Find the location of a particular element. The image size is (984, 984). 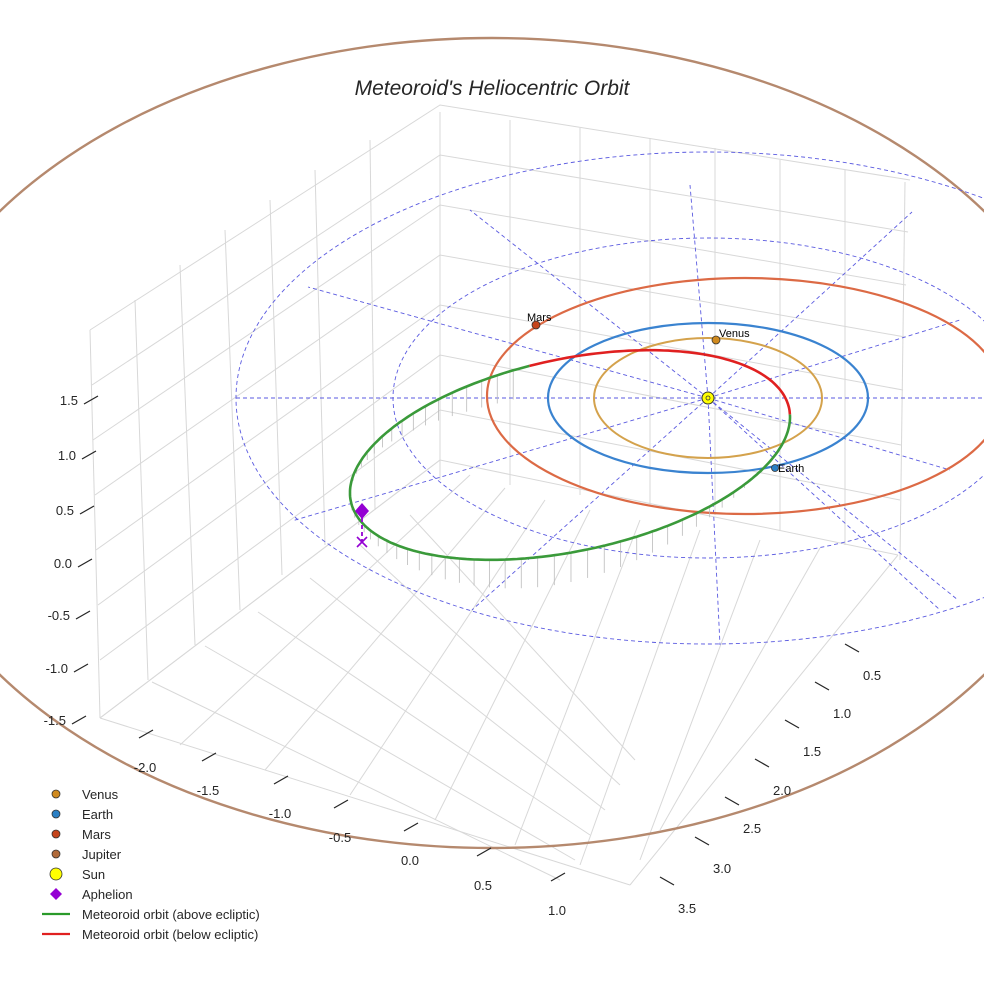

legend-item: Aphelion is located at coordinates (91, 894).